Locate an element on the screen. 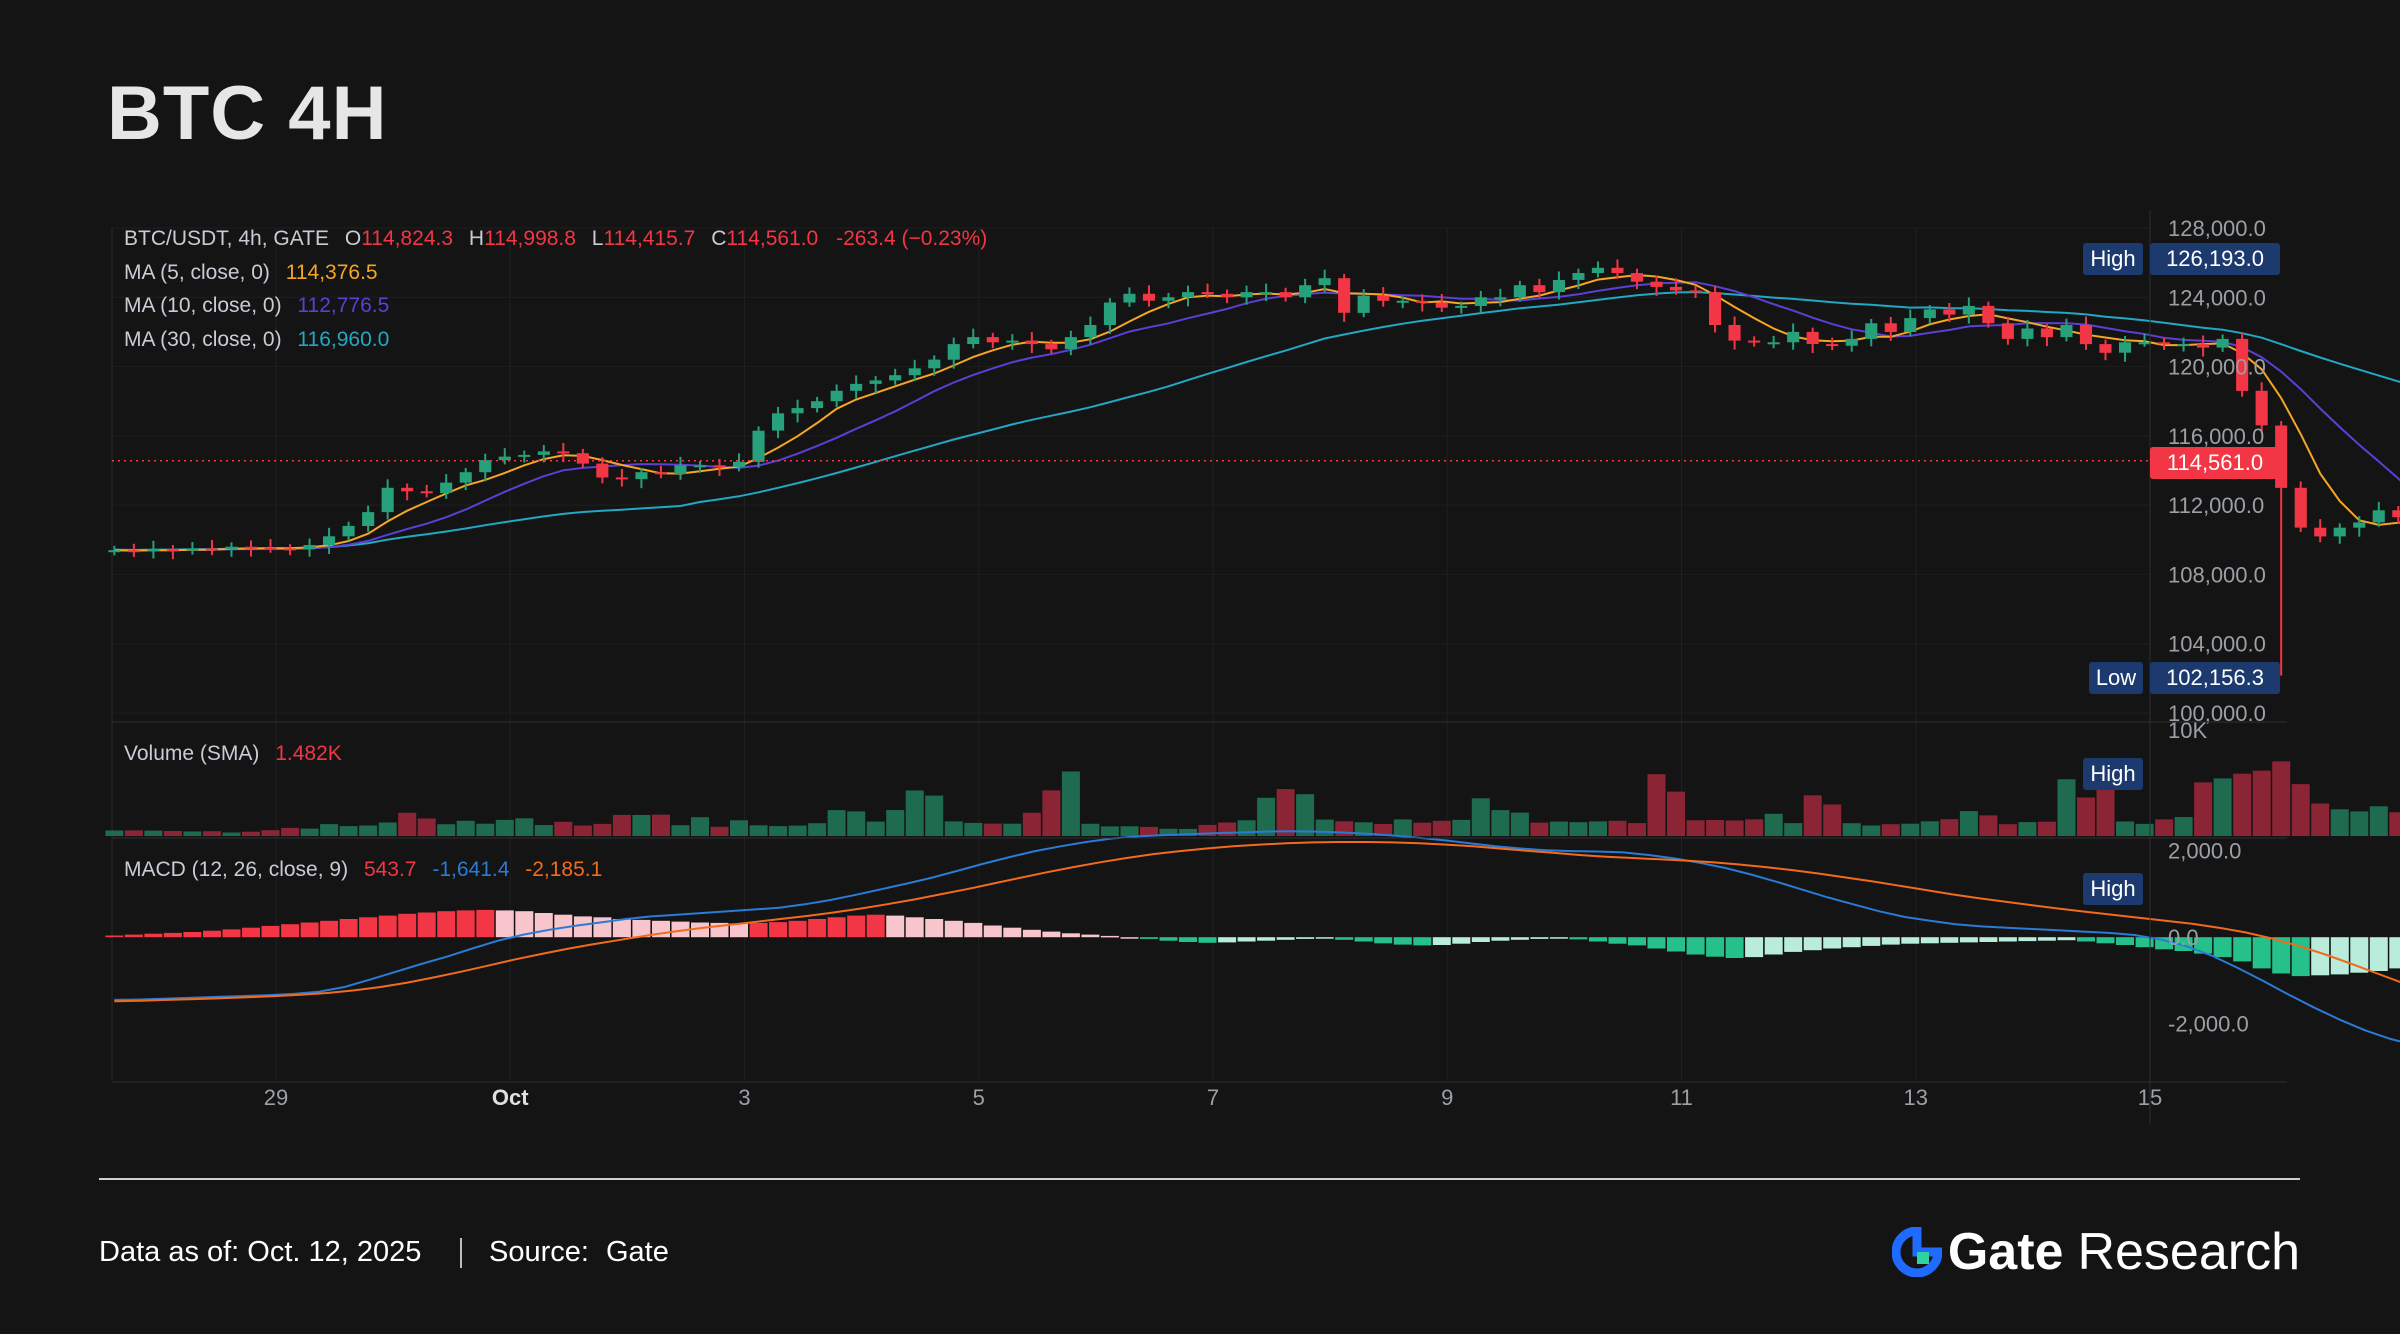 The height and width of the screenshot is (1334, 2400). high-badge-value: 126,193.0 is located at coordinates (2215, 258).